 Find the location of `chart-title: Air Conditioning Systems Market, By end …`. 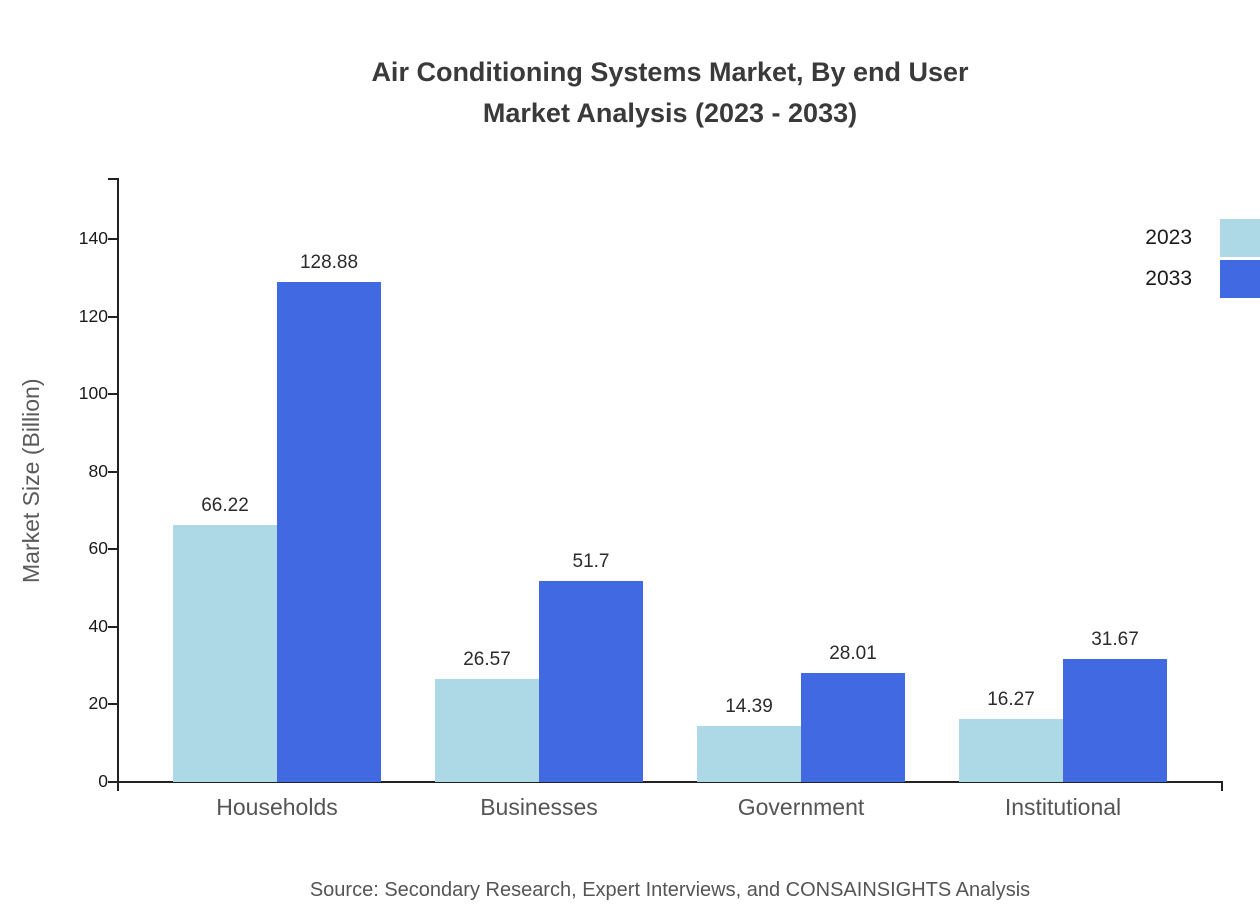

chart-title: Air Conditioning Systems Market, By end … is located at coordinates (670, 93).